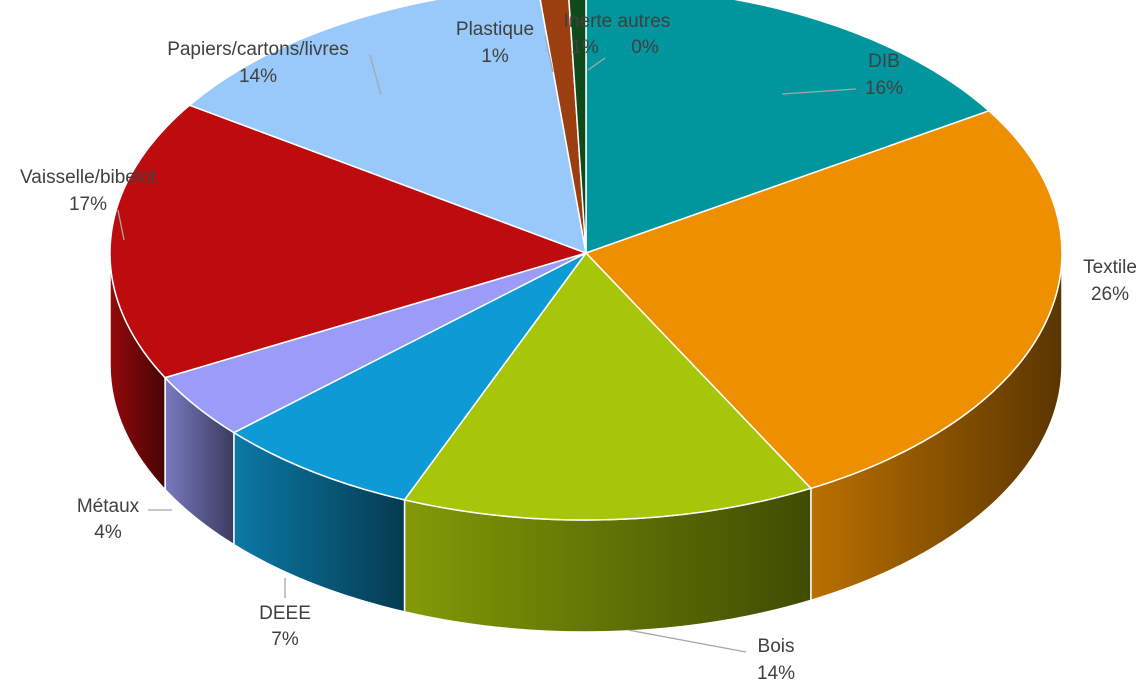 This screenshot has width=1144, height=682. I want to click on slice-name-label: Inerte autres, so click(617, 21).